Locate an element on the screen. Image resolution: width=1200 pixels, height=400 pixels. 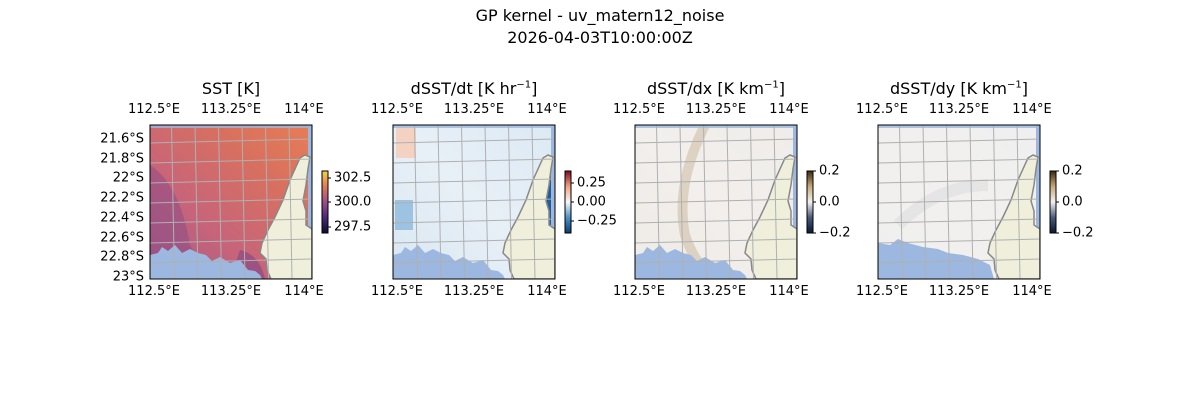
y-tick-label: 22.4°S is located at coordinates (122, 218).